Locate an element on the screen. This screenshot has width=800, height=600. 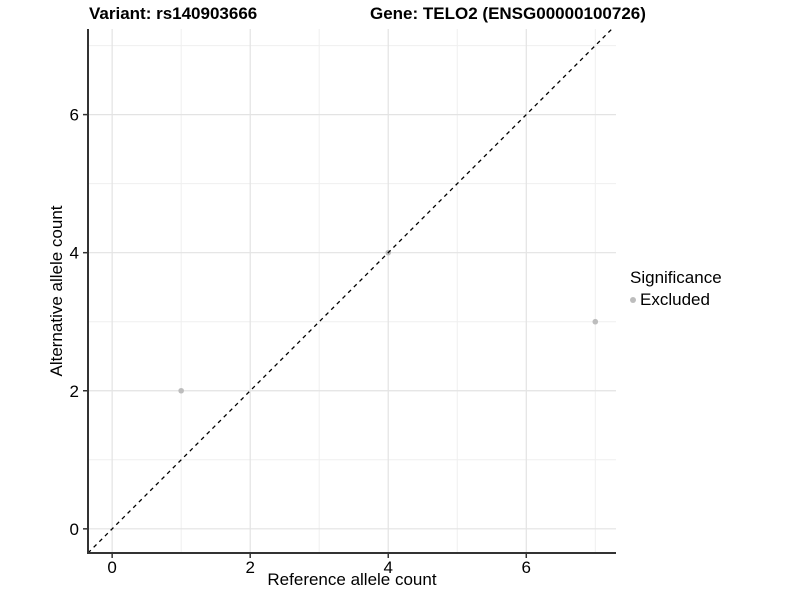
y-axis-tick-label: 2 is located at coordinates (74, 391).